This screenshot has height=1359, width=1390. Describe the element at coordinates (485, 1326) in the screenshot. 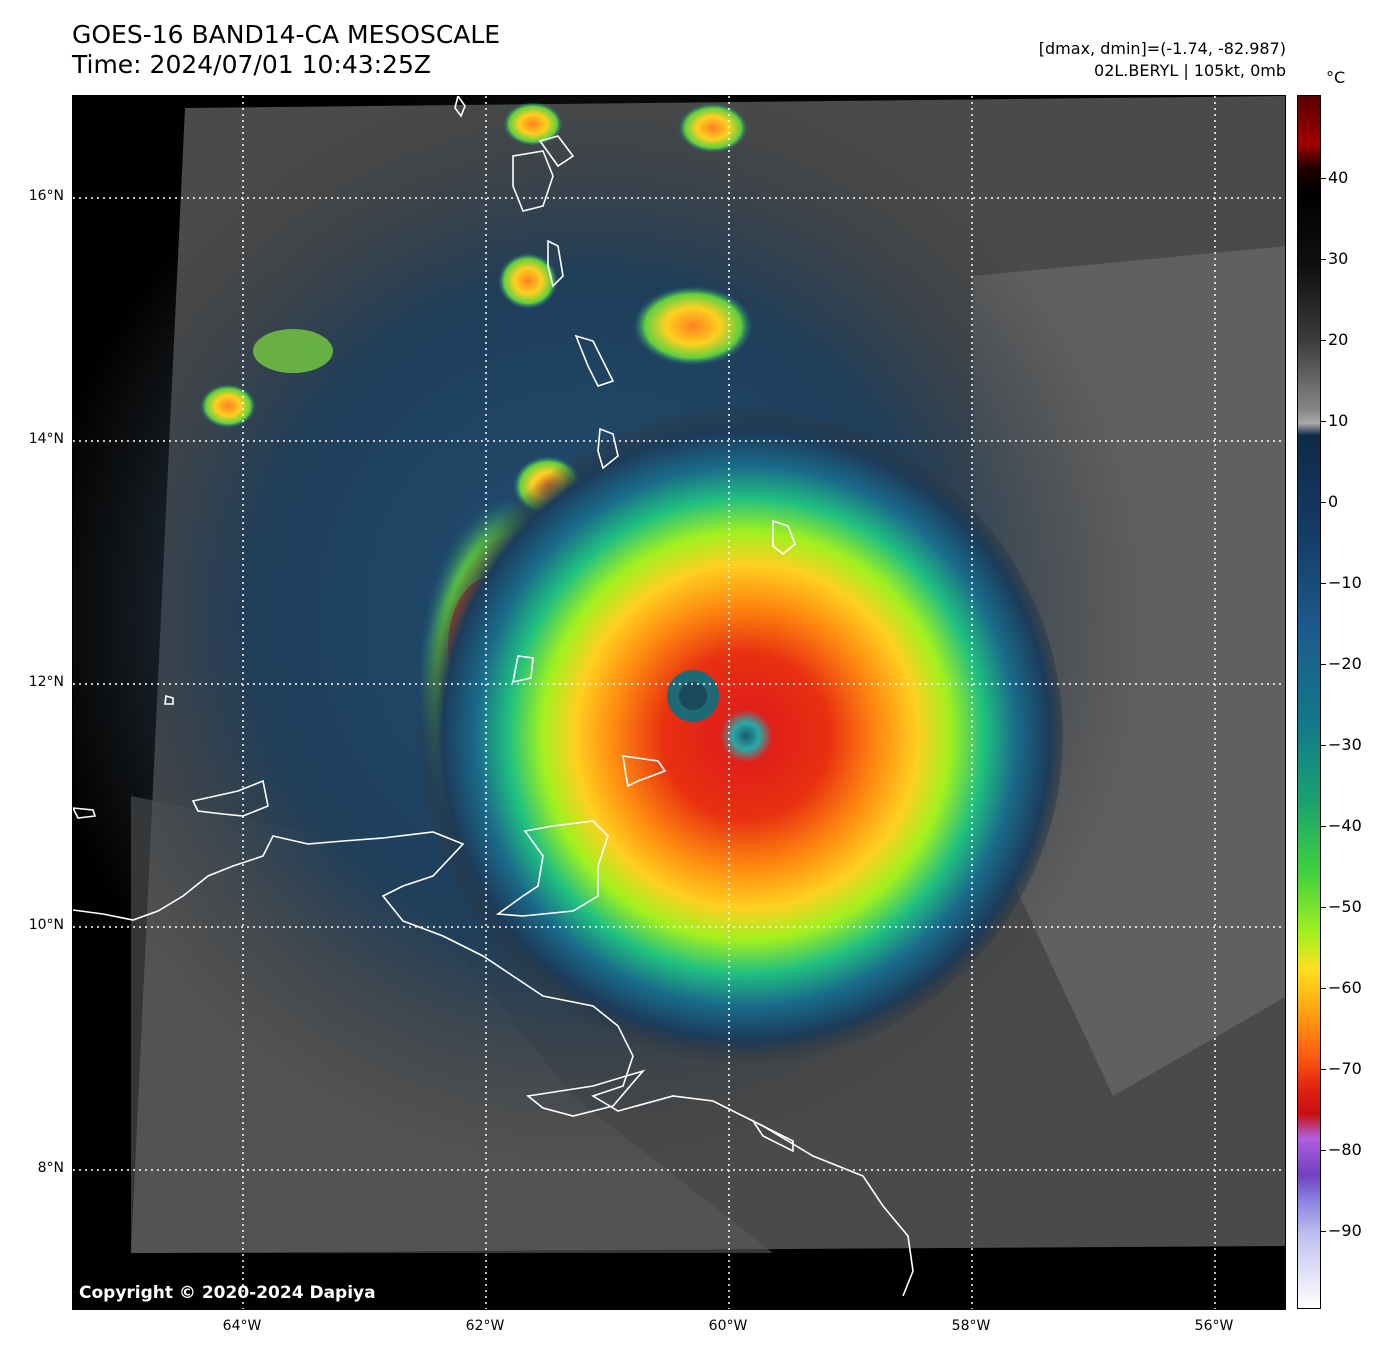

I see `lon-label-62w: 62°W` at that location.